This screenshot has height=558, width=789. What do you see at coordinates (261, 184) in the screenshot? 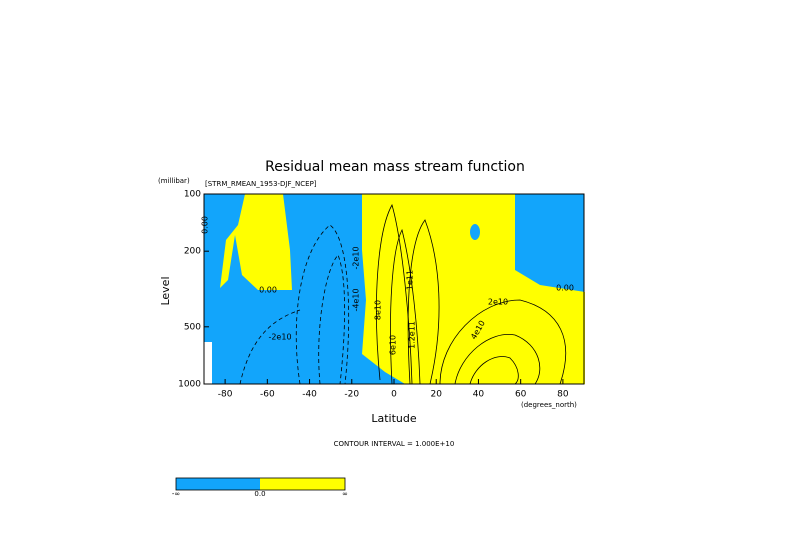
I see `subtitle: [STRM_RMEAN_1953-DJF_NCEP]` at bounding box center [261, 184].